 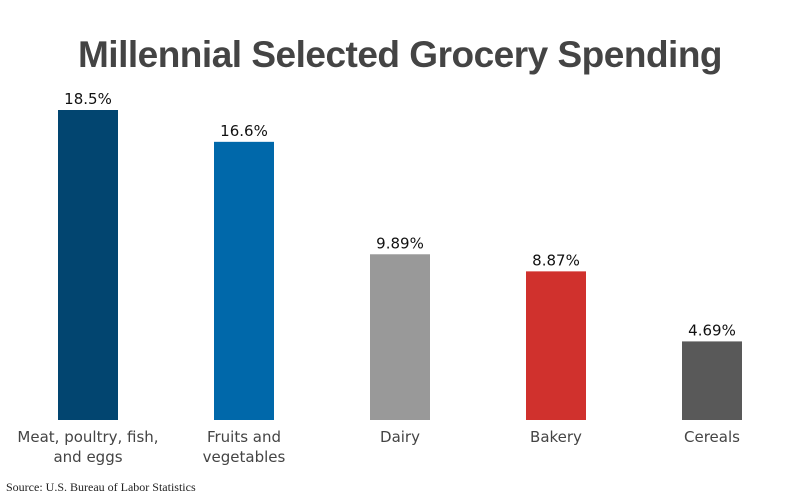 I want to click on data-label: 18.5%, so click(x=88, y=99).